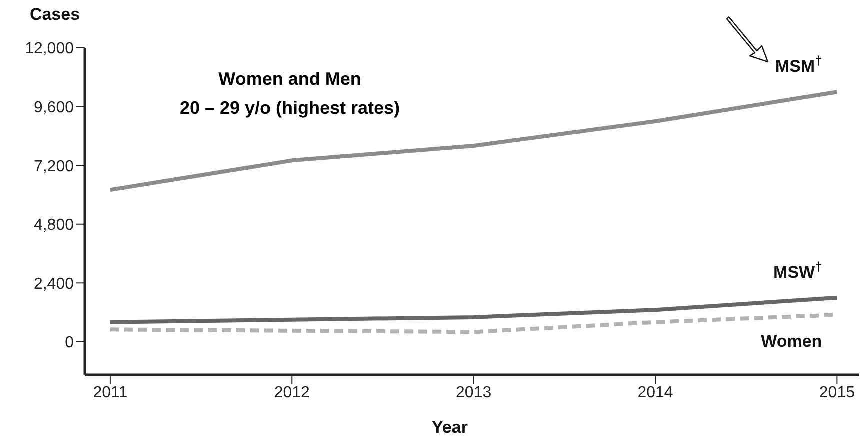  What do you see at coordinates (474, 310) in the screenshot?
I see `line-series` at bounding box center [474, 310].